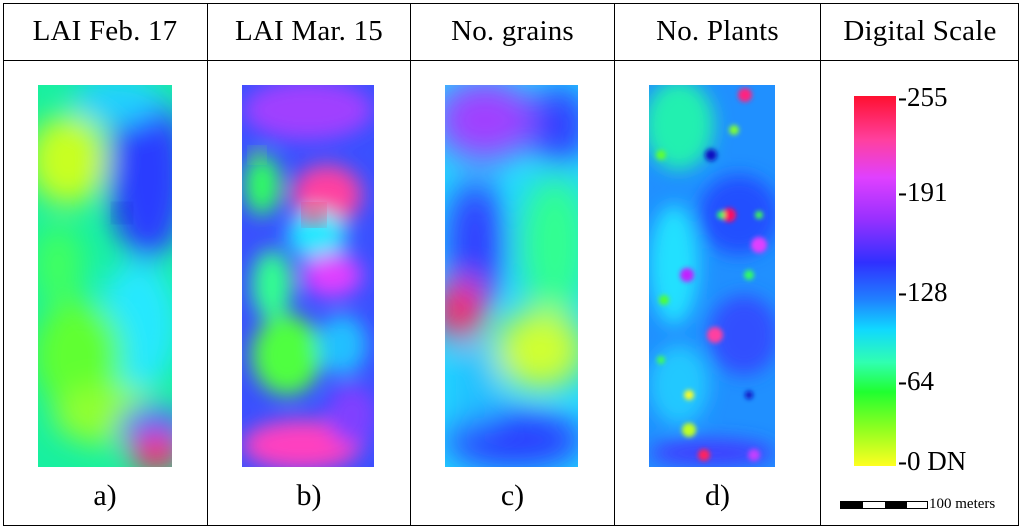 Image resolution: width=1024 pixels, height=532 pixels. What do you see at coordinates (511, 60) in the screenshot?
I see `header-divider` at bounding box center [511, 60].